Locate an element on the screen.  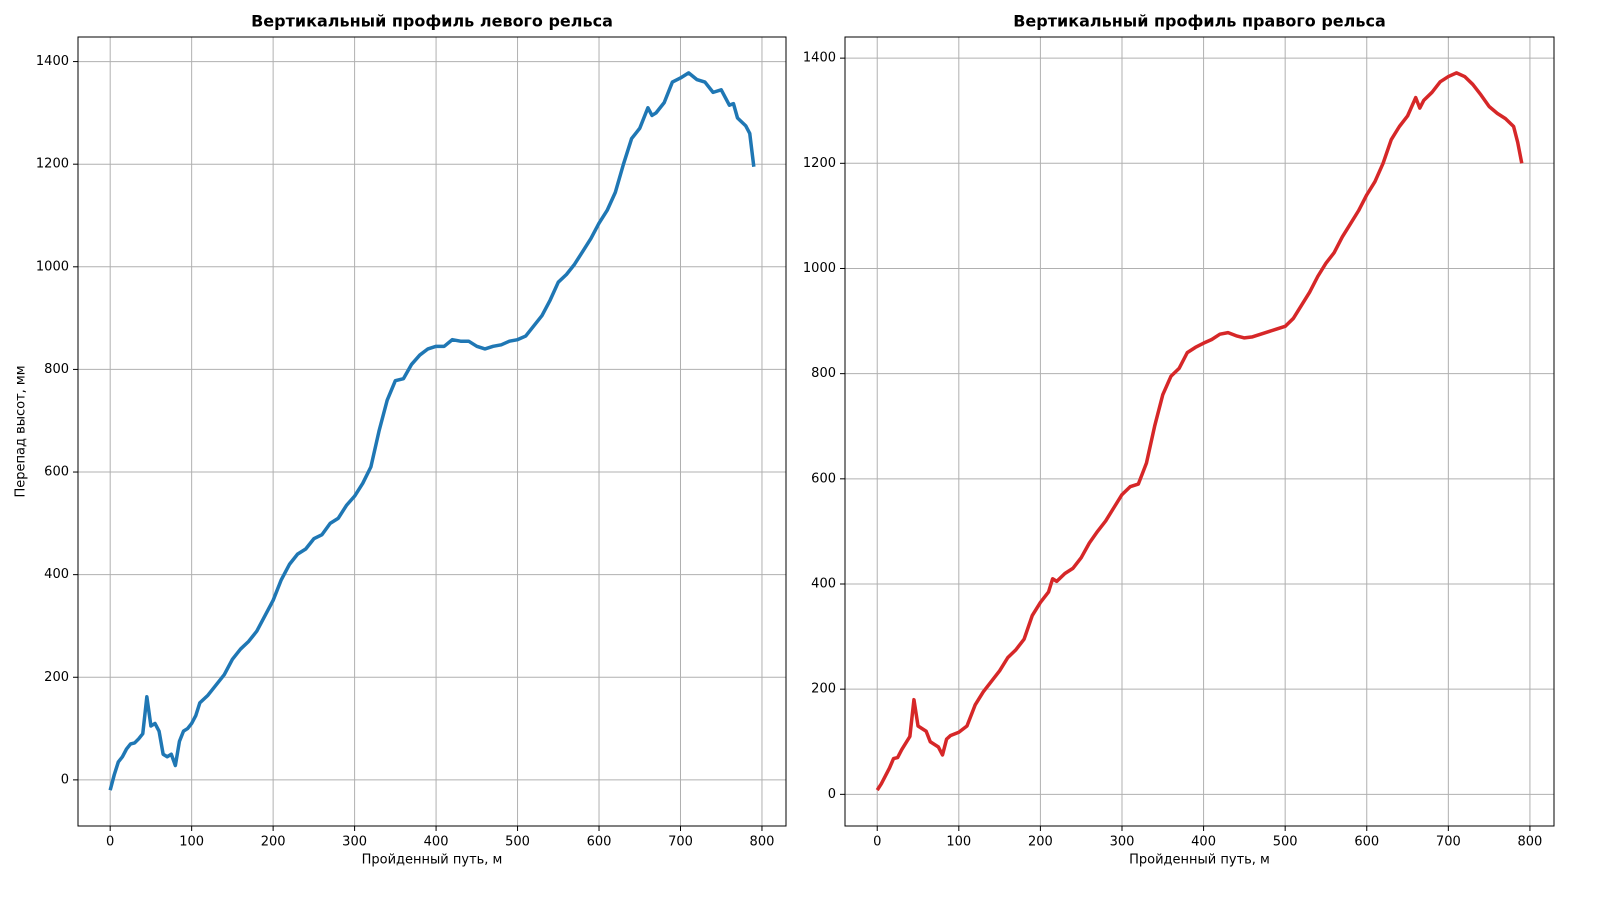
chart-title: Вертикальный профиль левого рельса is located at coordinates (432, 21).